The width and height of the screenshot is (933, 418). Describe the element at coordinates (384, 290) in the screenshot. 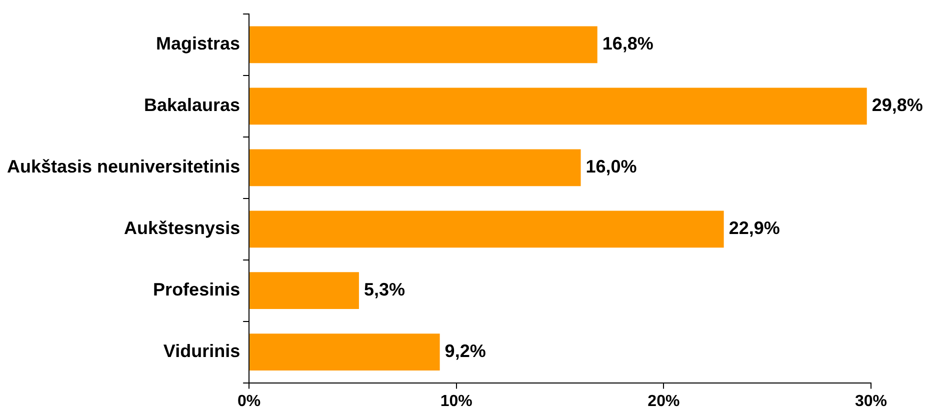

I see `data-label: 5,3%` at that location.